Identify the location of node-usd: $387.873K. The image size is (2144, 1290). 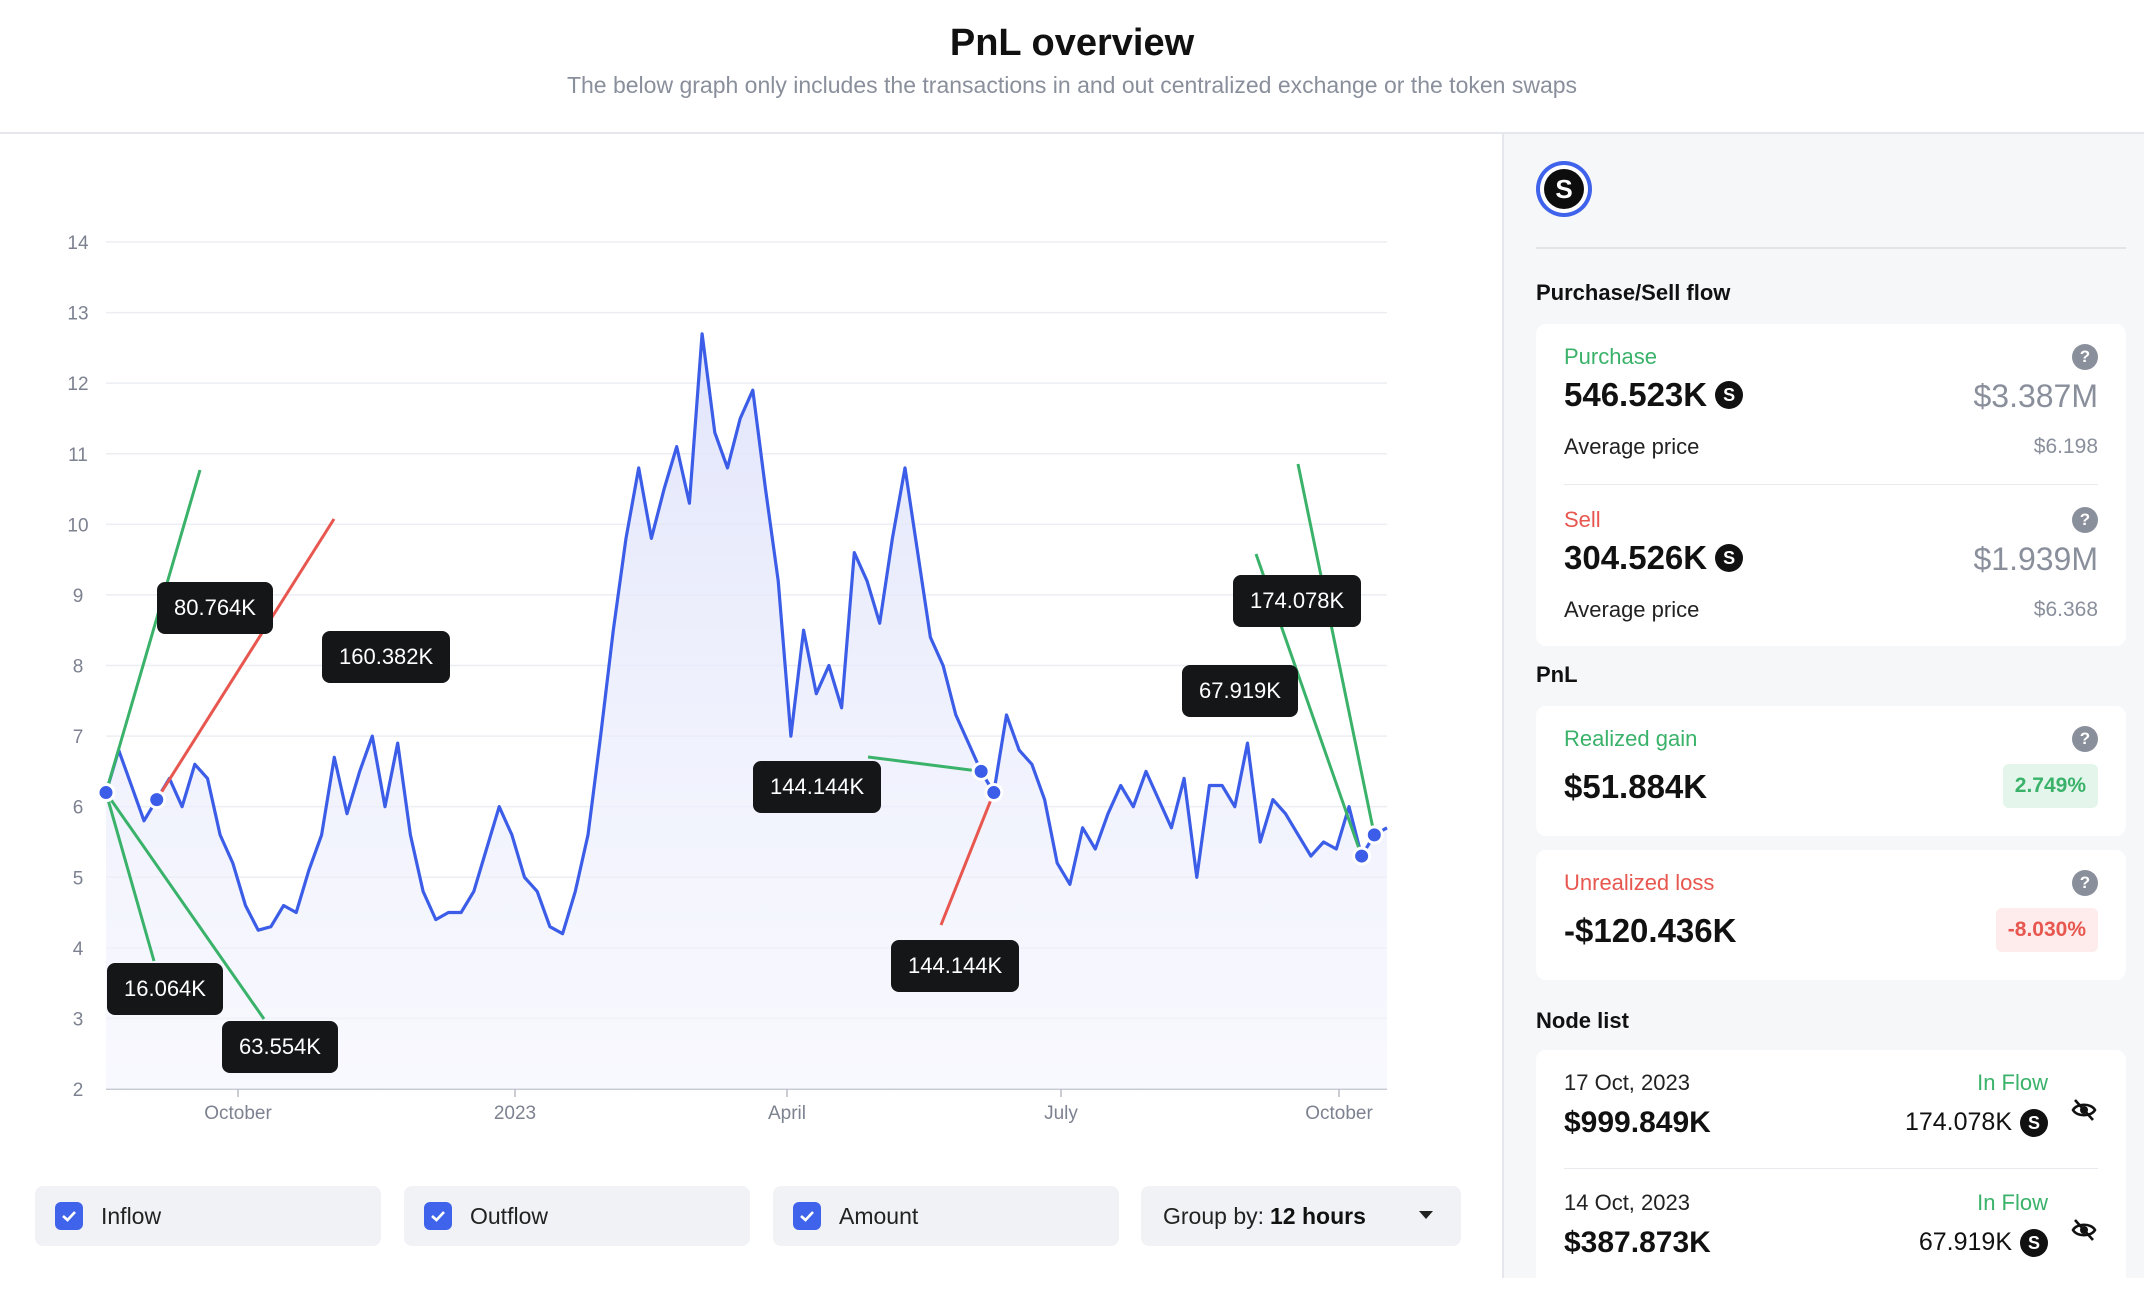
(1637, 1242).